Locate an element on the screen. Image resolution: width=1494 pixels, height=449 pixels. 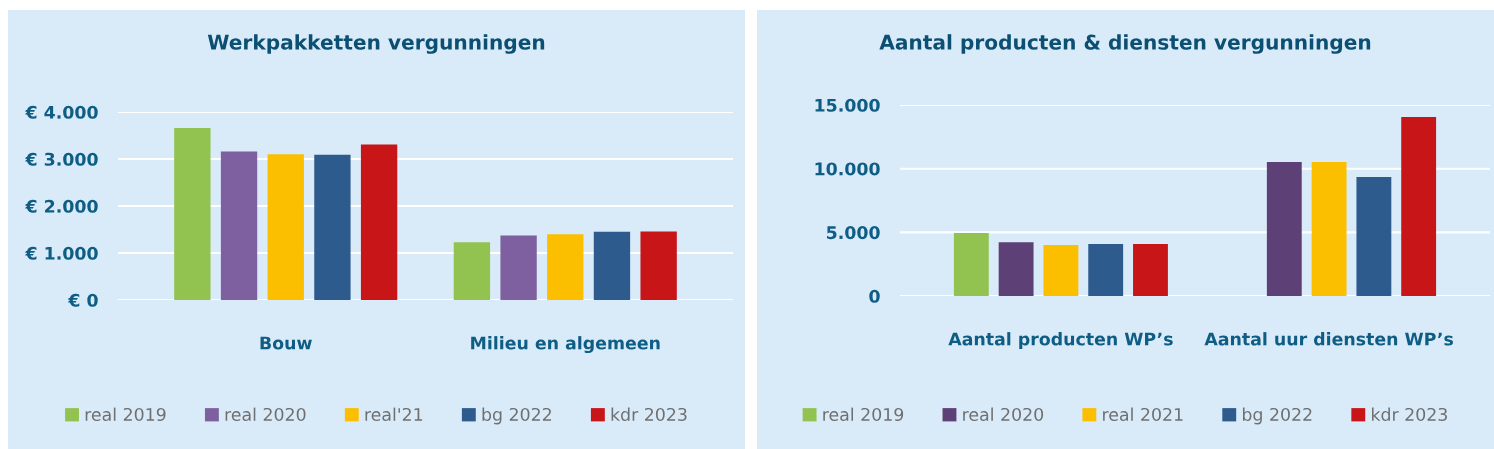
x-tick-label: Milieu en algemeen is located at coordinates (565, 345).